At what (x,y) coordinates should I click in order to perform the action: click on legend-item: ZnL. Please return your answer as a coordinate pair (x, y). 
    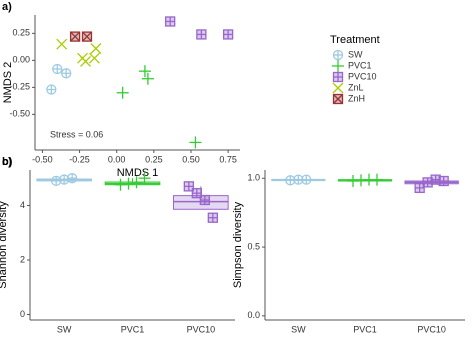
    Looking at the image, I should click on (348, 88).